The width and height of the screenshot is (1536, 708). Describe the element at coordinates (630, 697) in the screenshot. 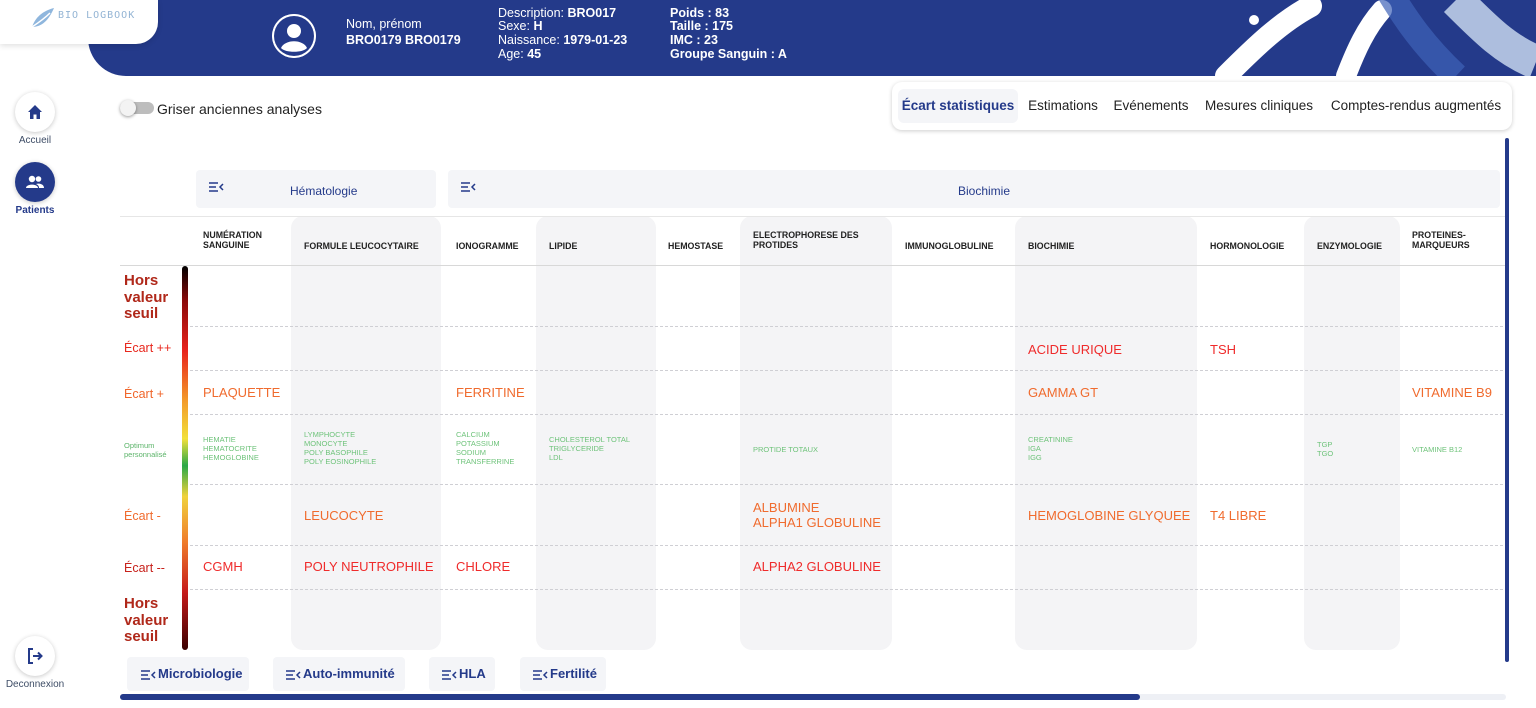

I see `horizontal-scrollbar-thumb` at that location.